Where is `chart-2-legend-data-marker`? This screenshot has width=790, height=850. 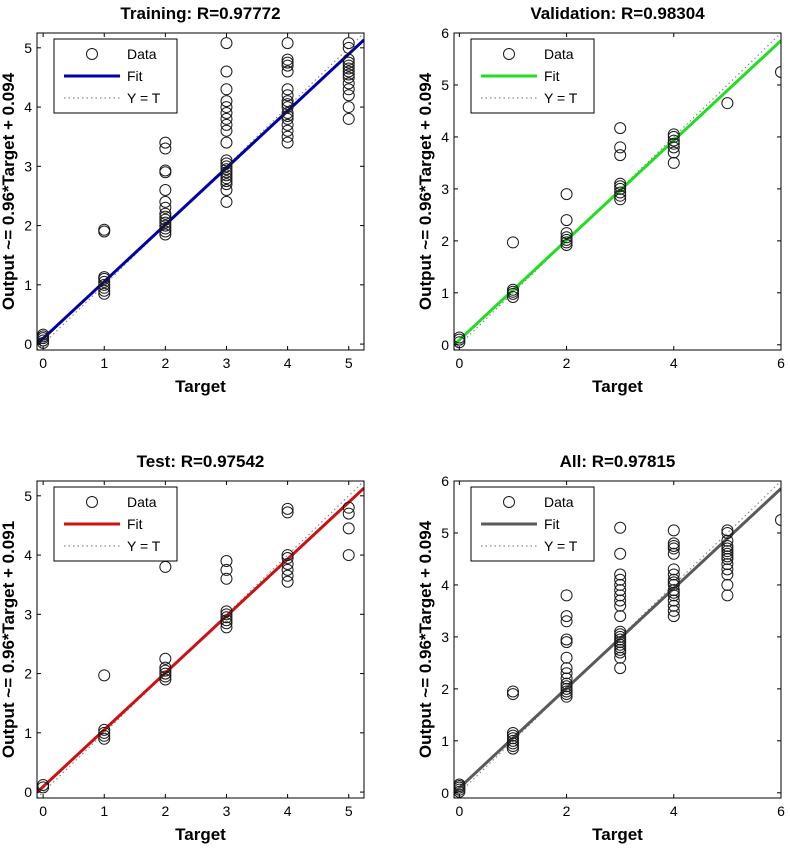 chart-2-legend-data-marker is located at coordinates (509, 54).